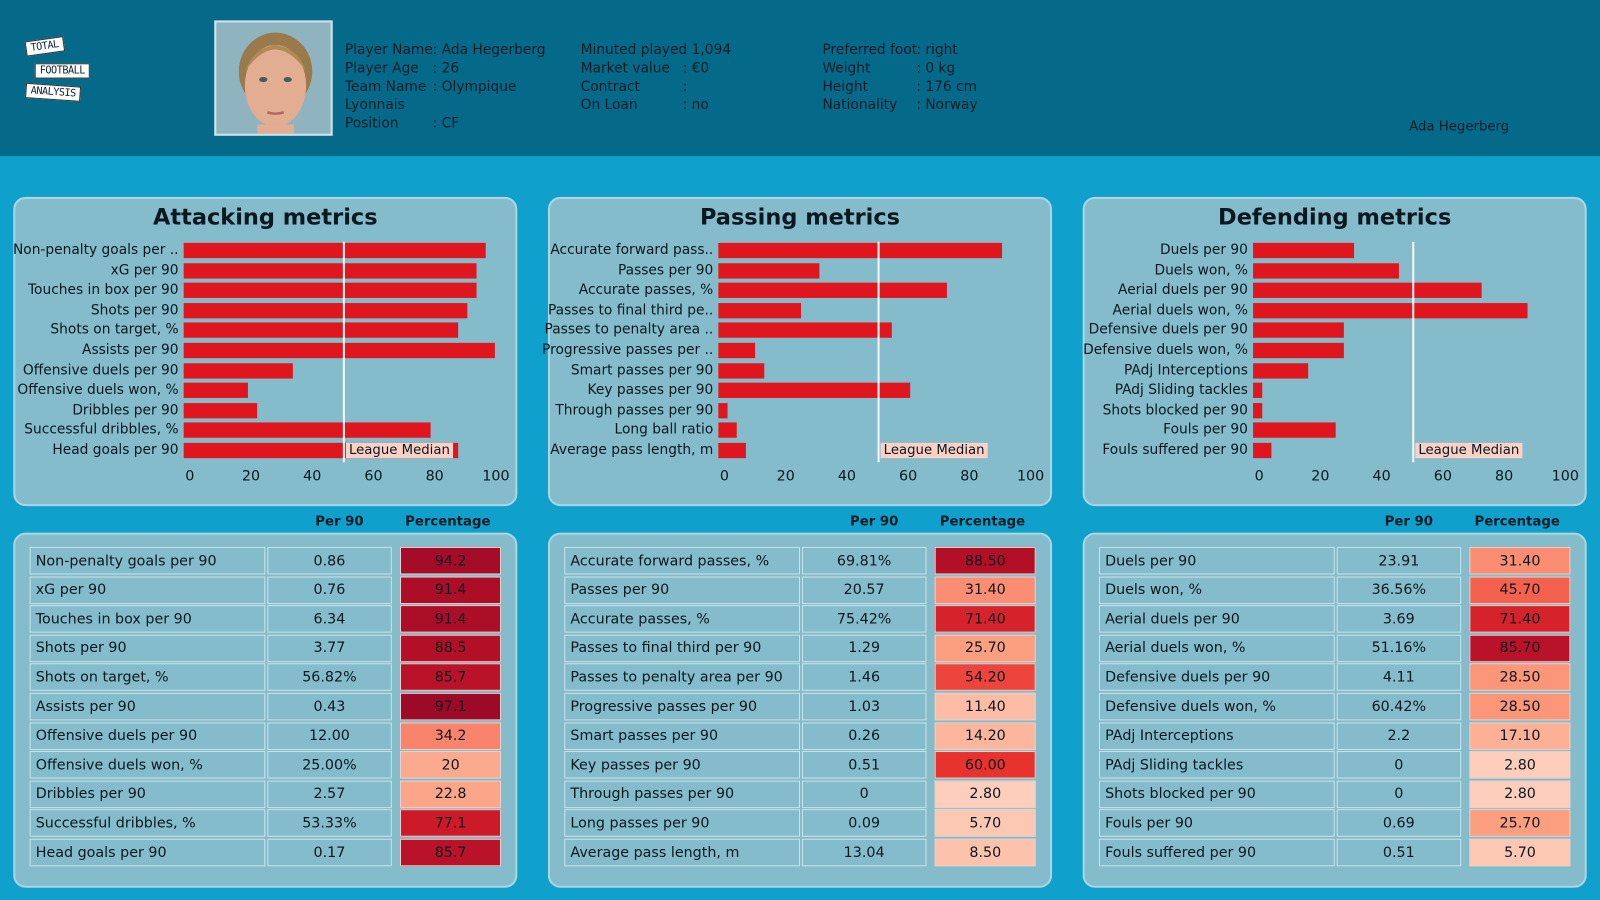 The height and width of the screenshot is (900, 1600). Describe the element at coordinates (985, 852) in the screenshot. I see `percentage-value: 8.50` at that location.